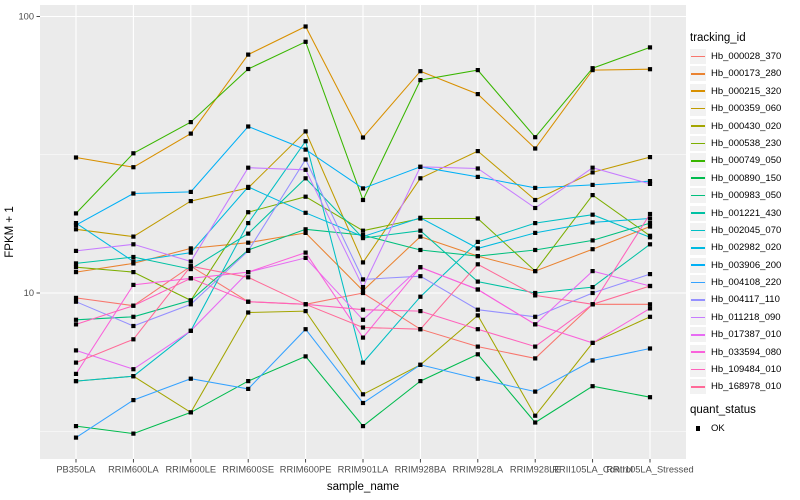 This screenshot has width=800, height=500. Describe the element at coordinates (477, 329) in the screenshot. I see `point-Hb_109484_010-RRIM928LA` at that location.